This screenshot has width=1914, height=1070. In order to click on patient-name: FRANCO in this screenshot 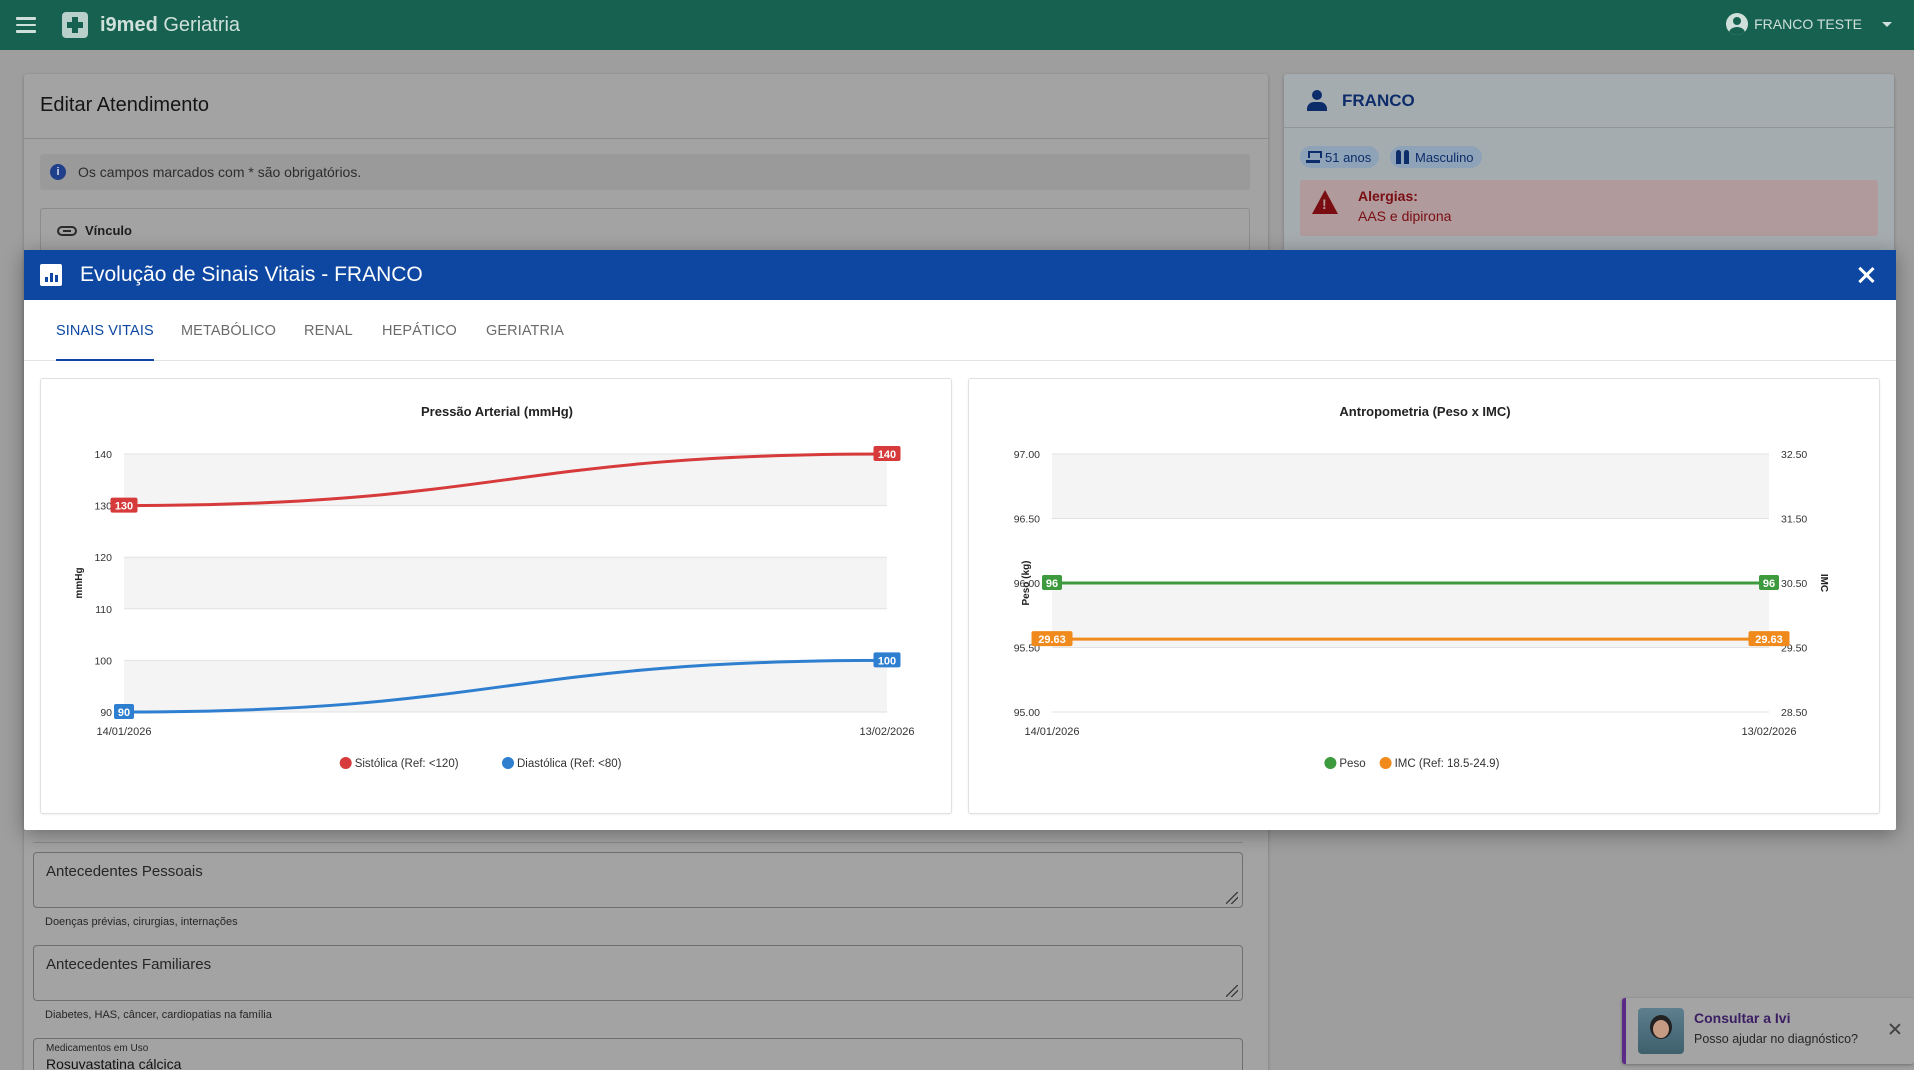, I will do `click(1378, 100)`.